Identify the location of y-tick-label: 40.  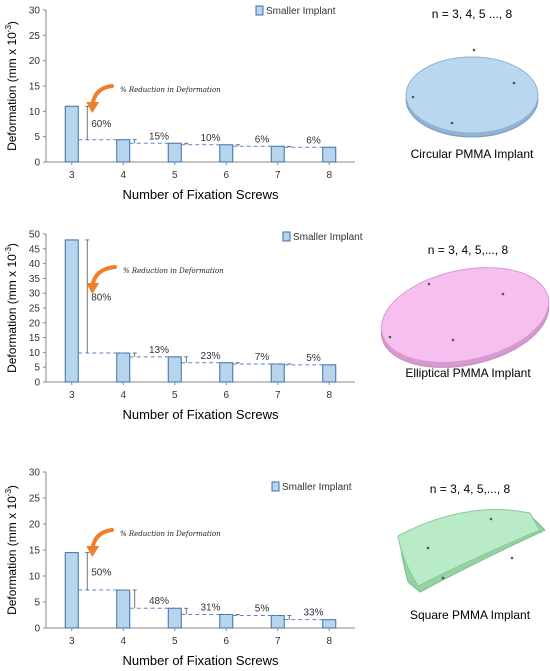
(35, 264).